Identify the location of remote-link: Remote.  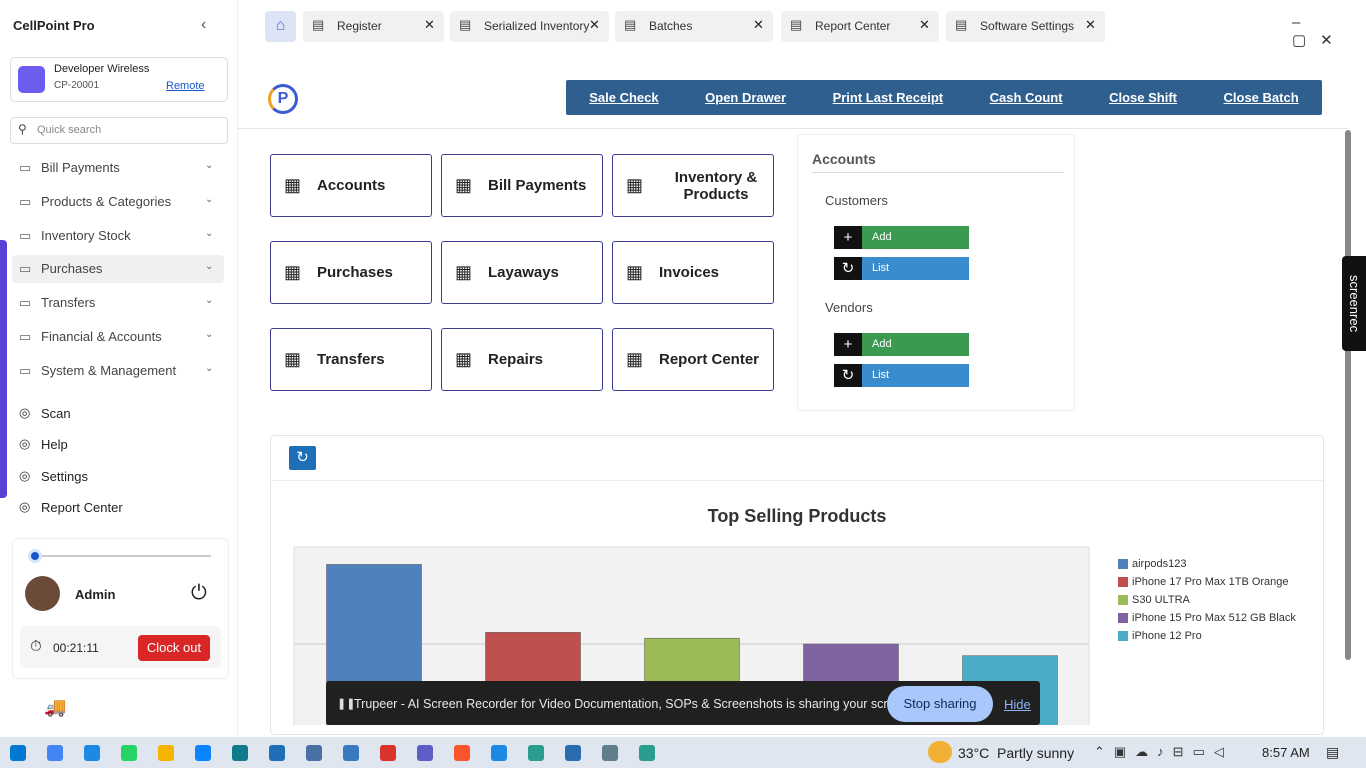
(185, 86).